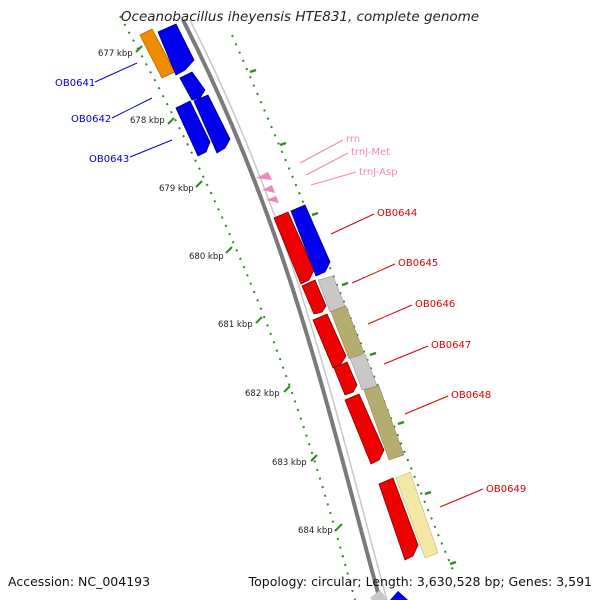  What do you see at coordinates (192, 86) in the screenshot?
I see `gene-ob0642-block` at bounding box center [192, 86].